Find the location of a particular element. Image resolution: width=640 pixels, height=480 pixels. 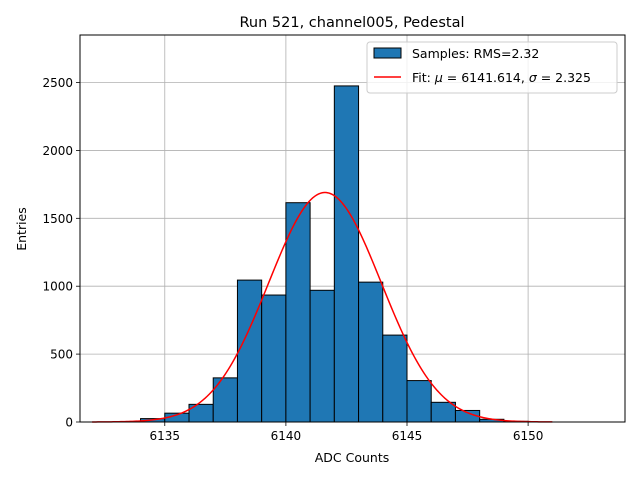

x-tick-label: 6150 is located at coordinates (528, 436).